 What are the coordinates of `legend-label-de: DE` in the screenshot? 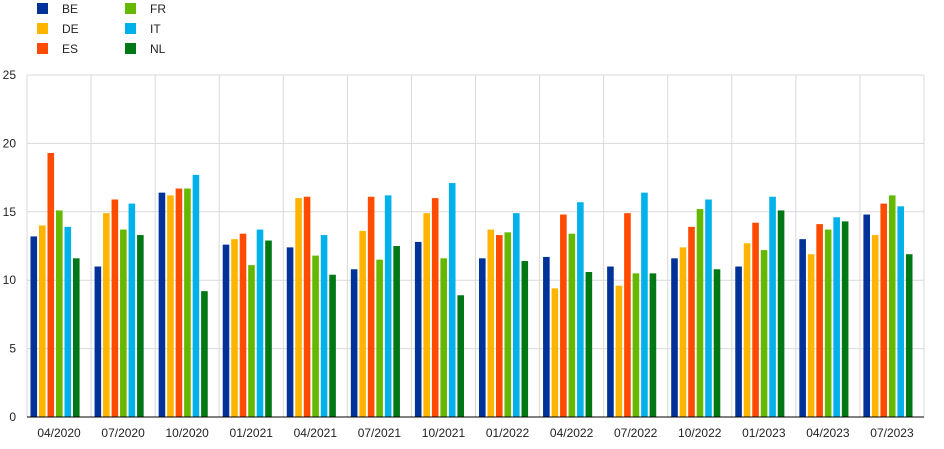 It's located at (70, 29).